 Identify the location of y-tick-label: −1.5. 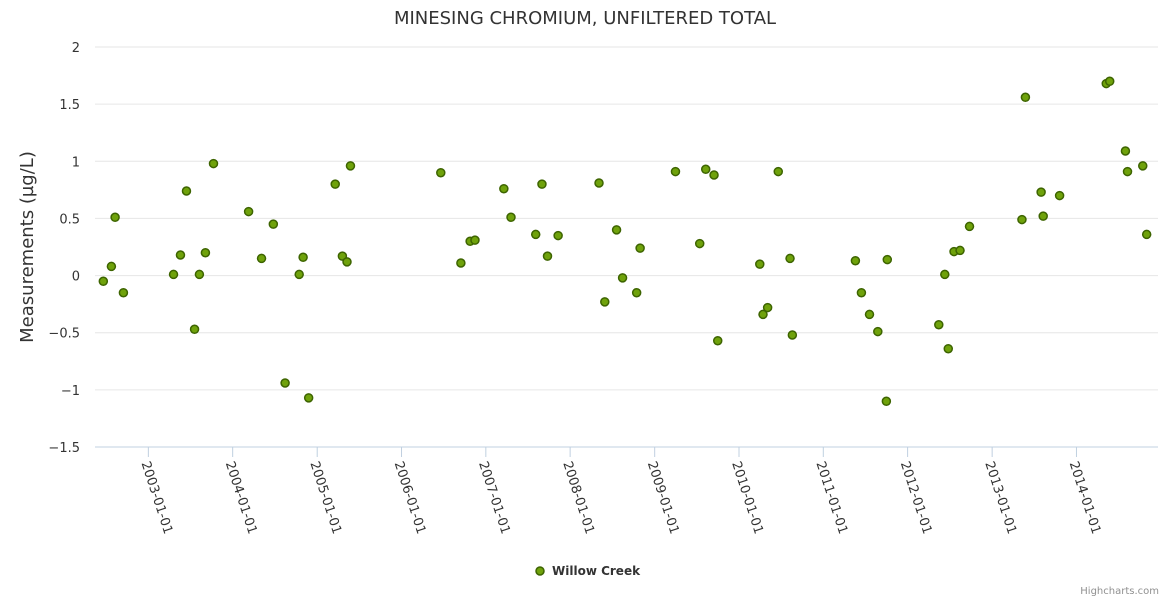
(64, 448).